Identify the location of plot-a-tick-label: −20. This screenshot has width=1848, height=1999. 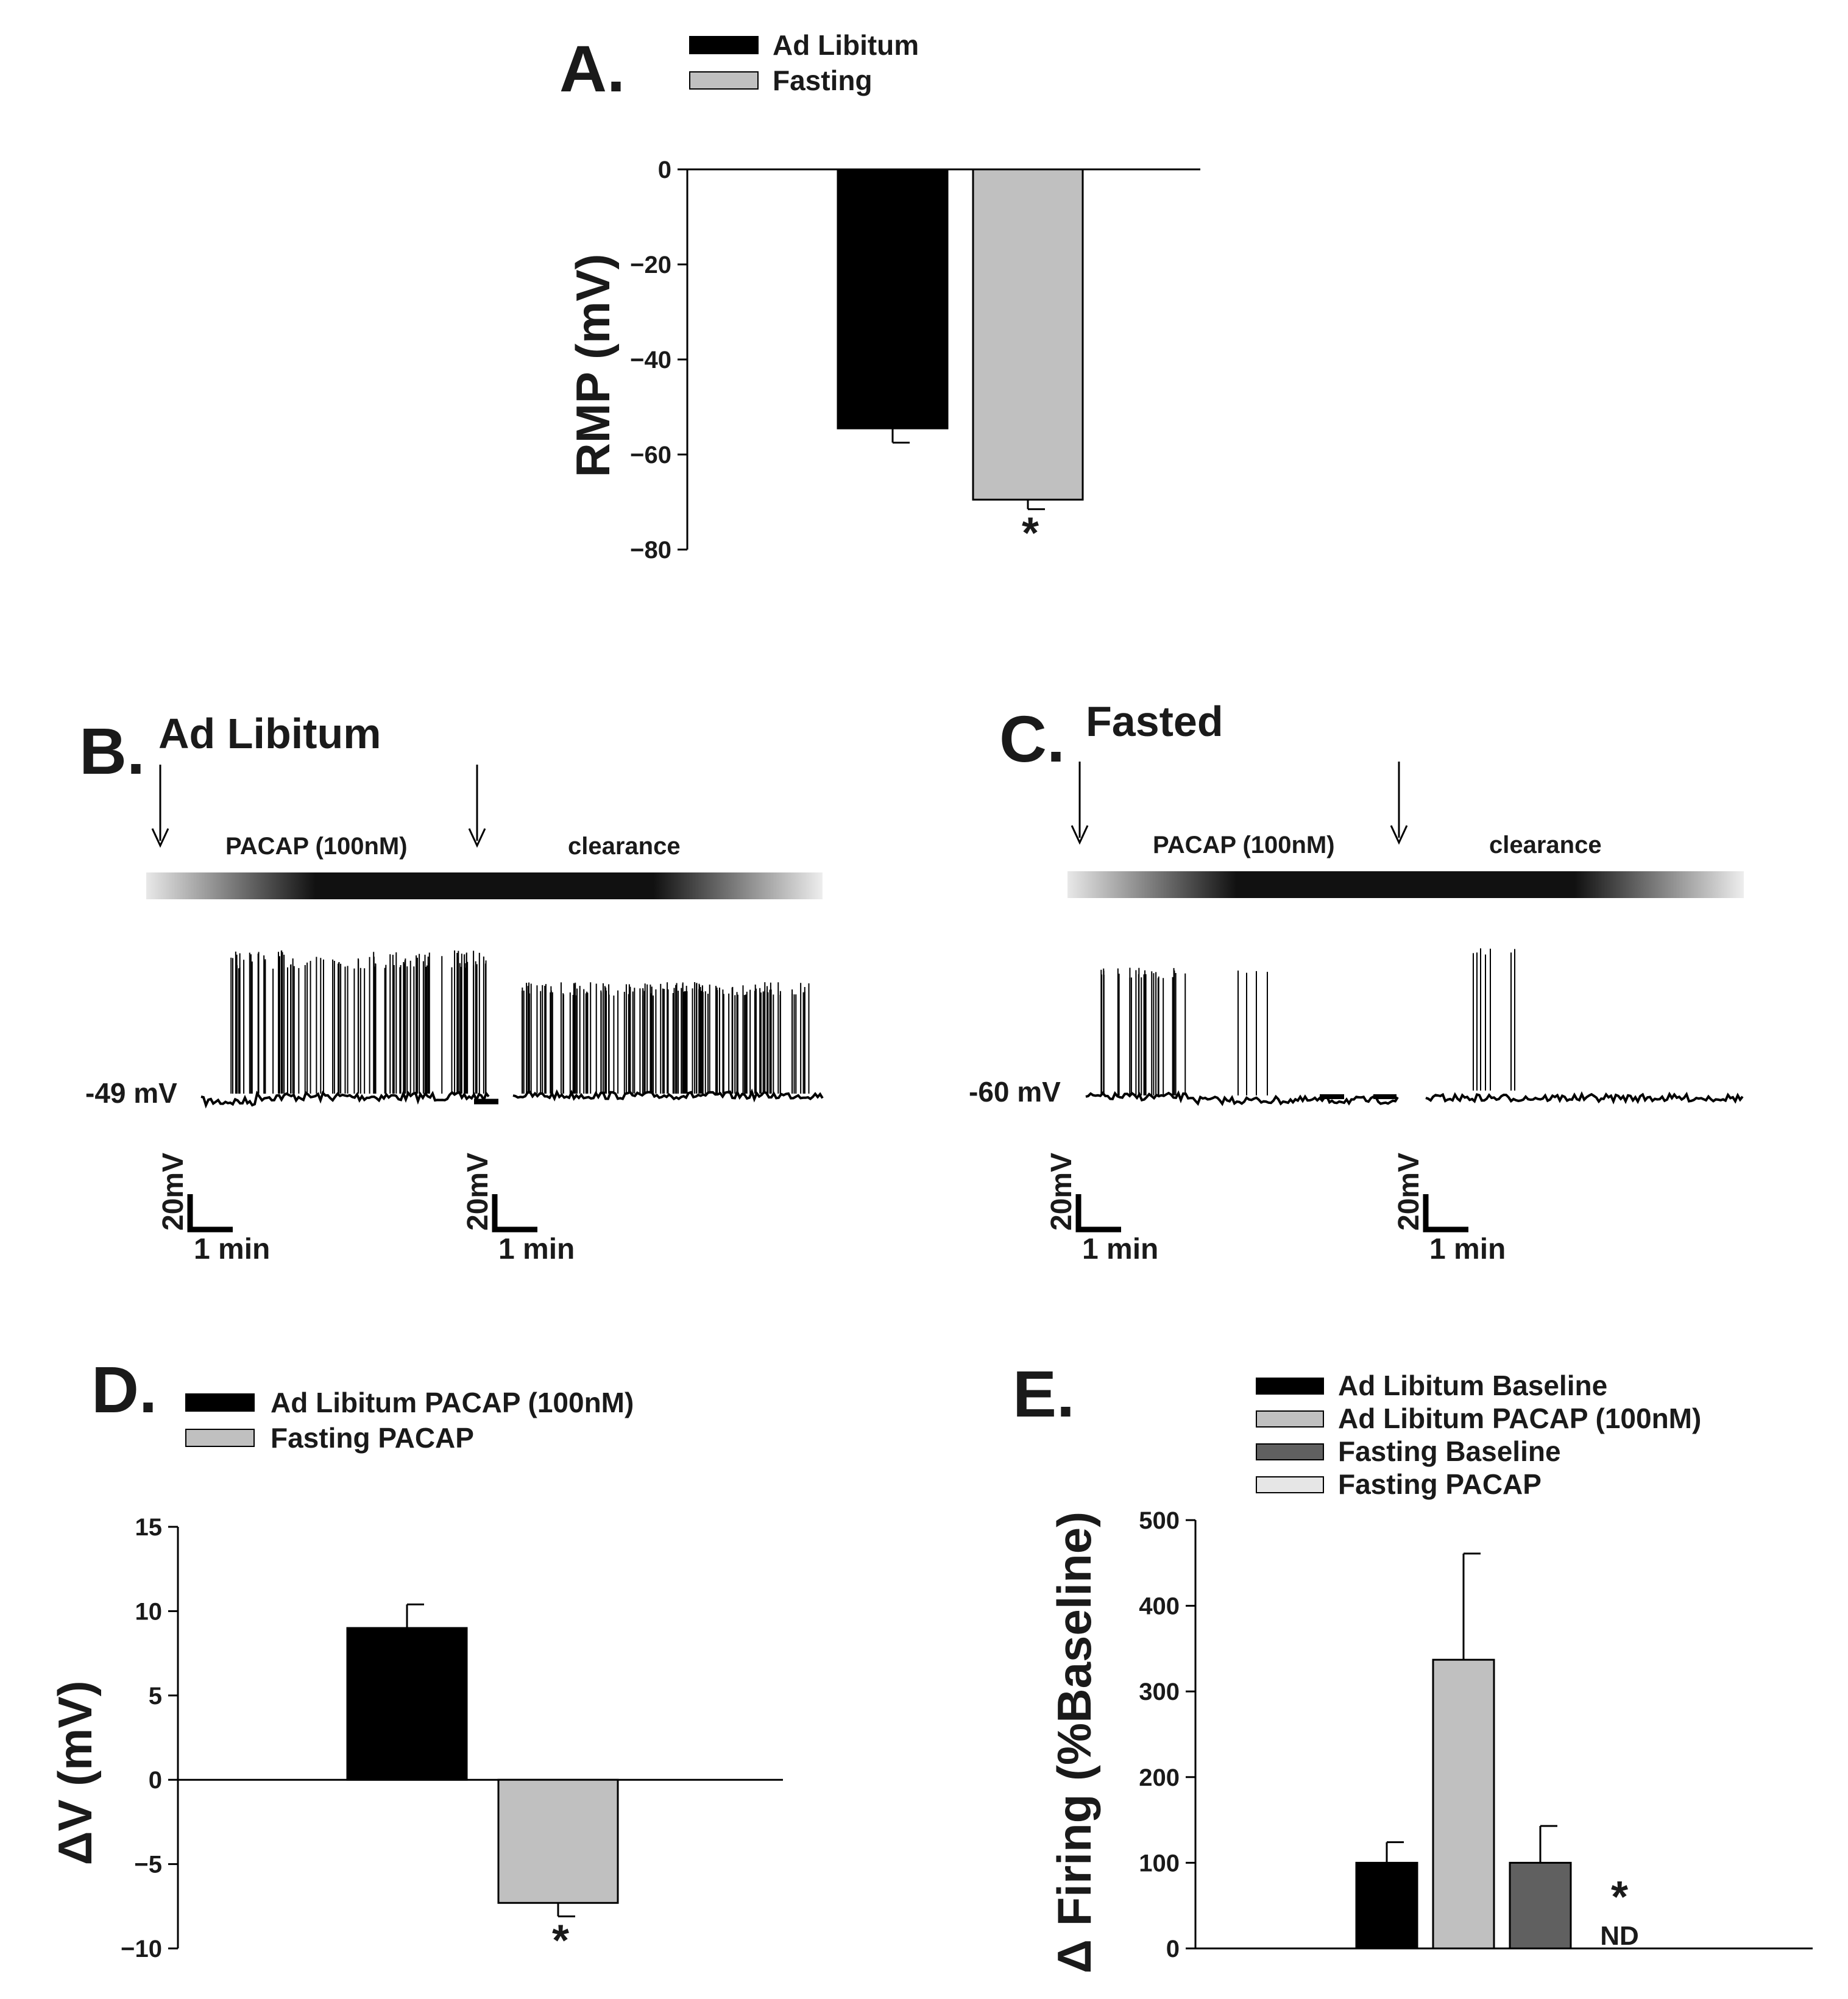
(650, 265).